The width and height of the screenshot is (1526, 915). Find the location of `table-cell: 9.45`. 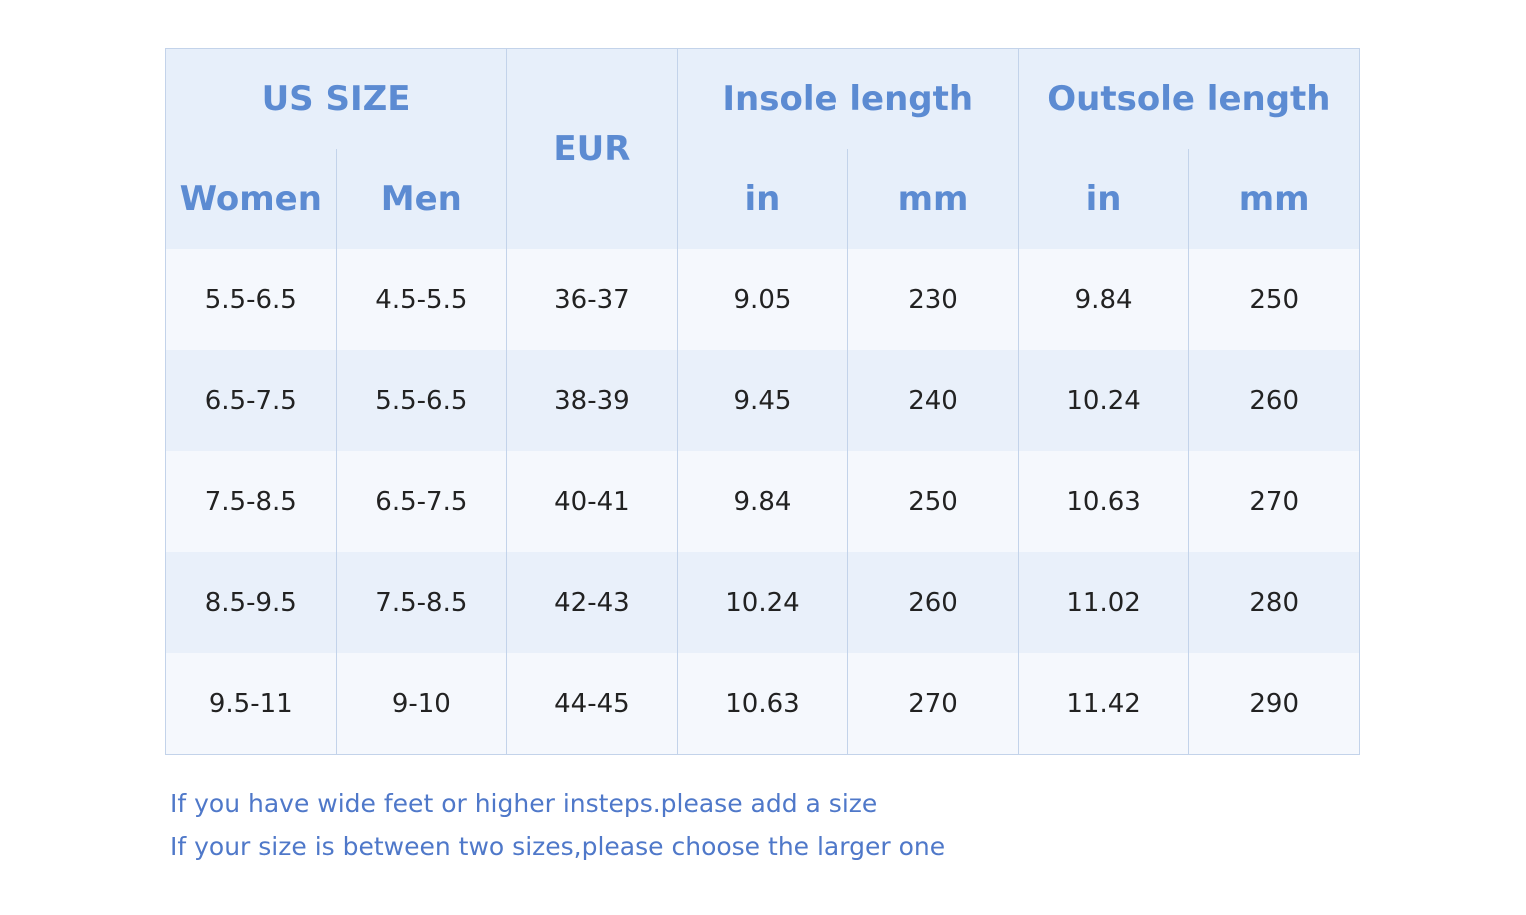

table-cell: 9.45 is located at coordinates (762, 400).